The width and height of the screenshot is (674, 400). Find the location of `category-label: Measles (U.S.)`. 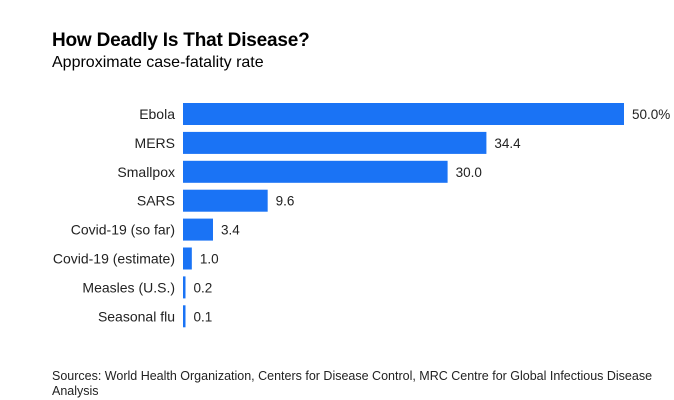

category-label: Measles (U.S.) is located at coordinates (128, 287).